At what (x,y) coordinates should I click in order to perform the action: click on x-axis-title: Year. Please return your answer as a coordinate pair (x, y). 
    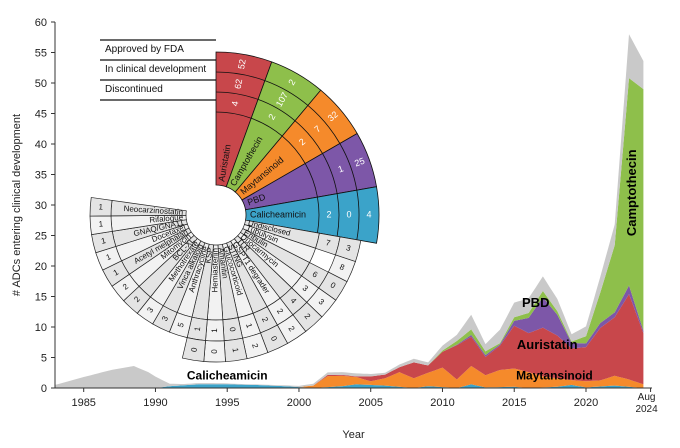
    Looking at the image, I should click on (353, 435).